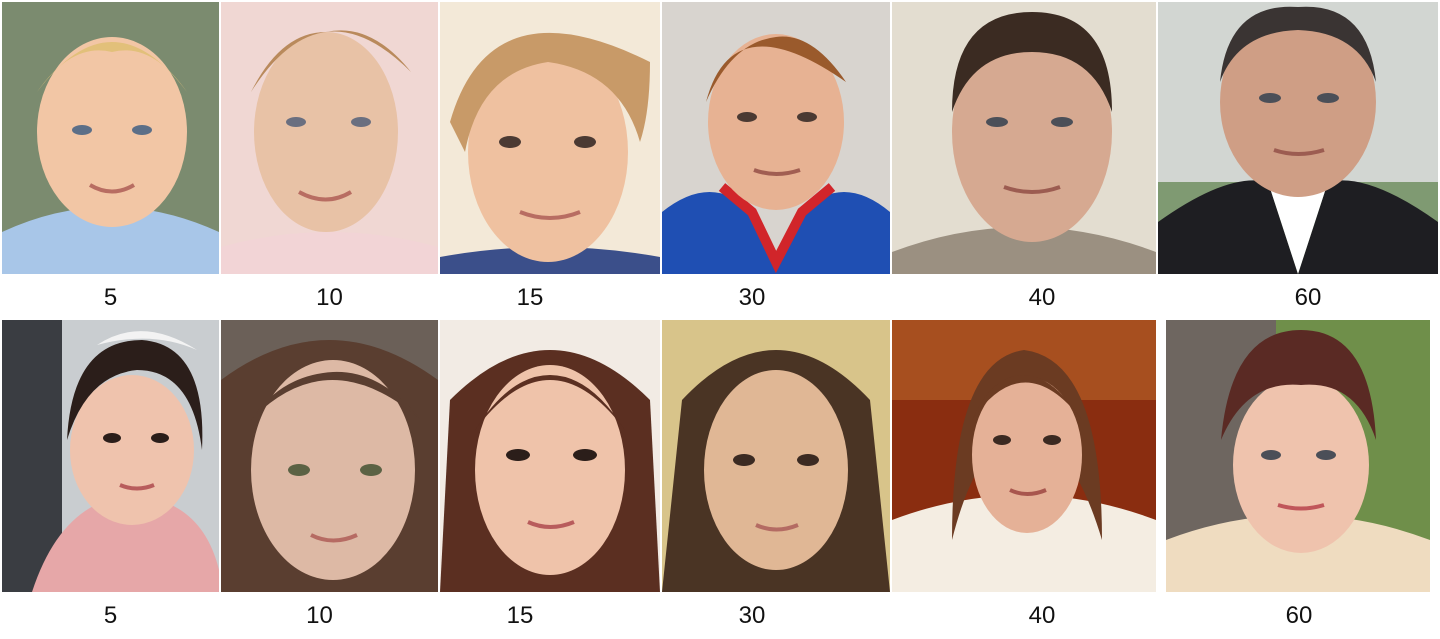 Image resolution: width=1440 pixels, height=639 pixels. I want to click on age-label-boy-15: 15, so click(530, 297).